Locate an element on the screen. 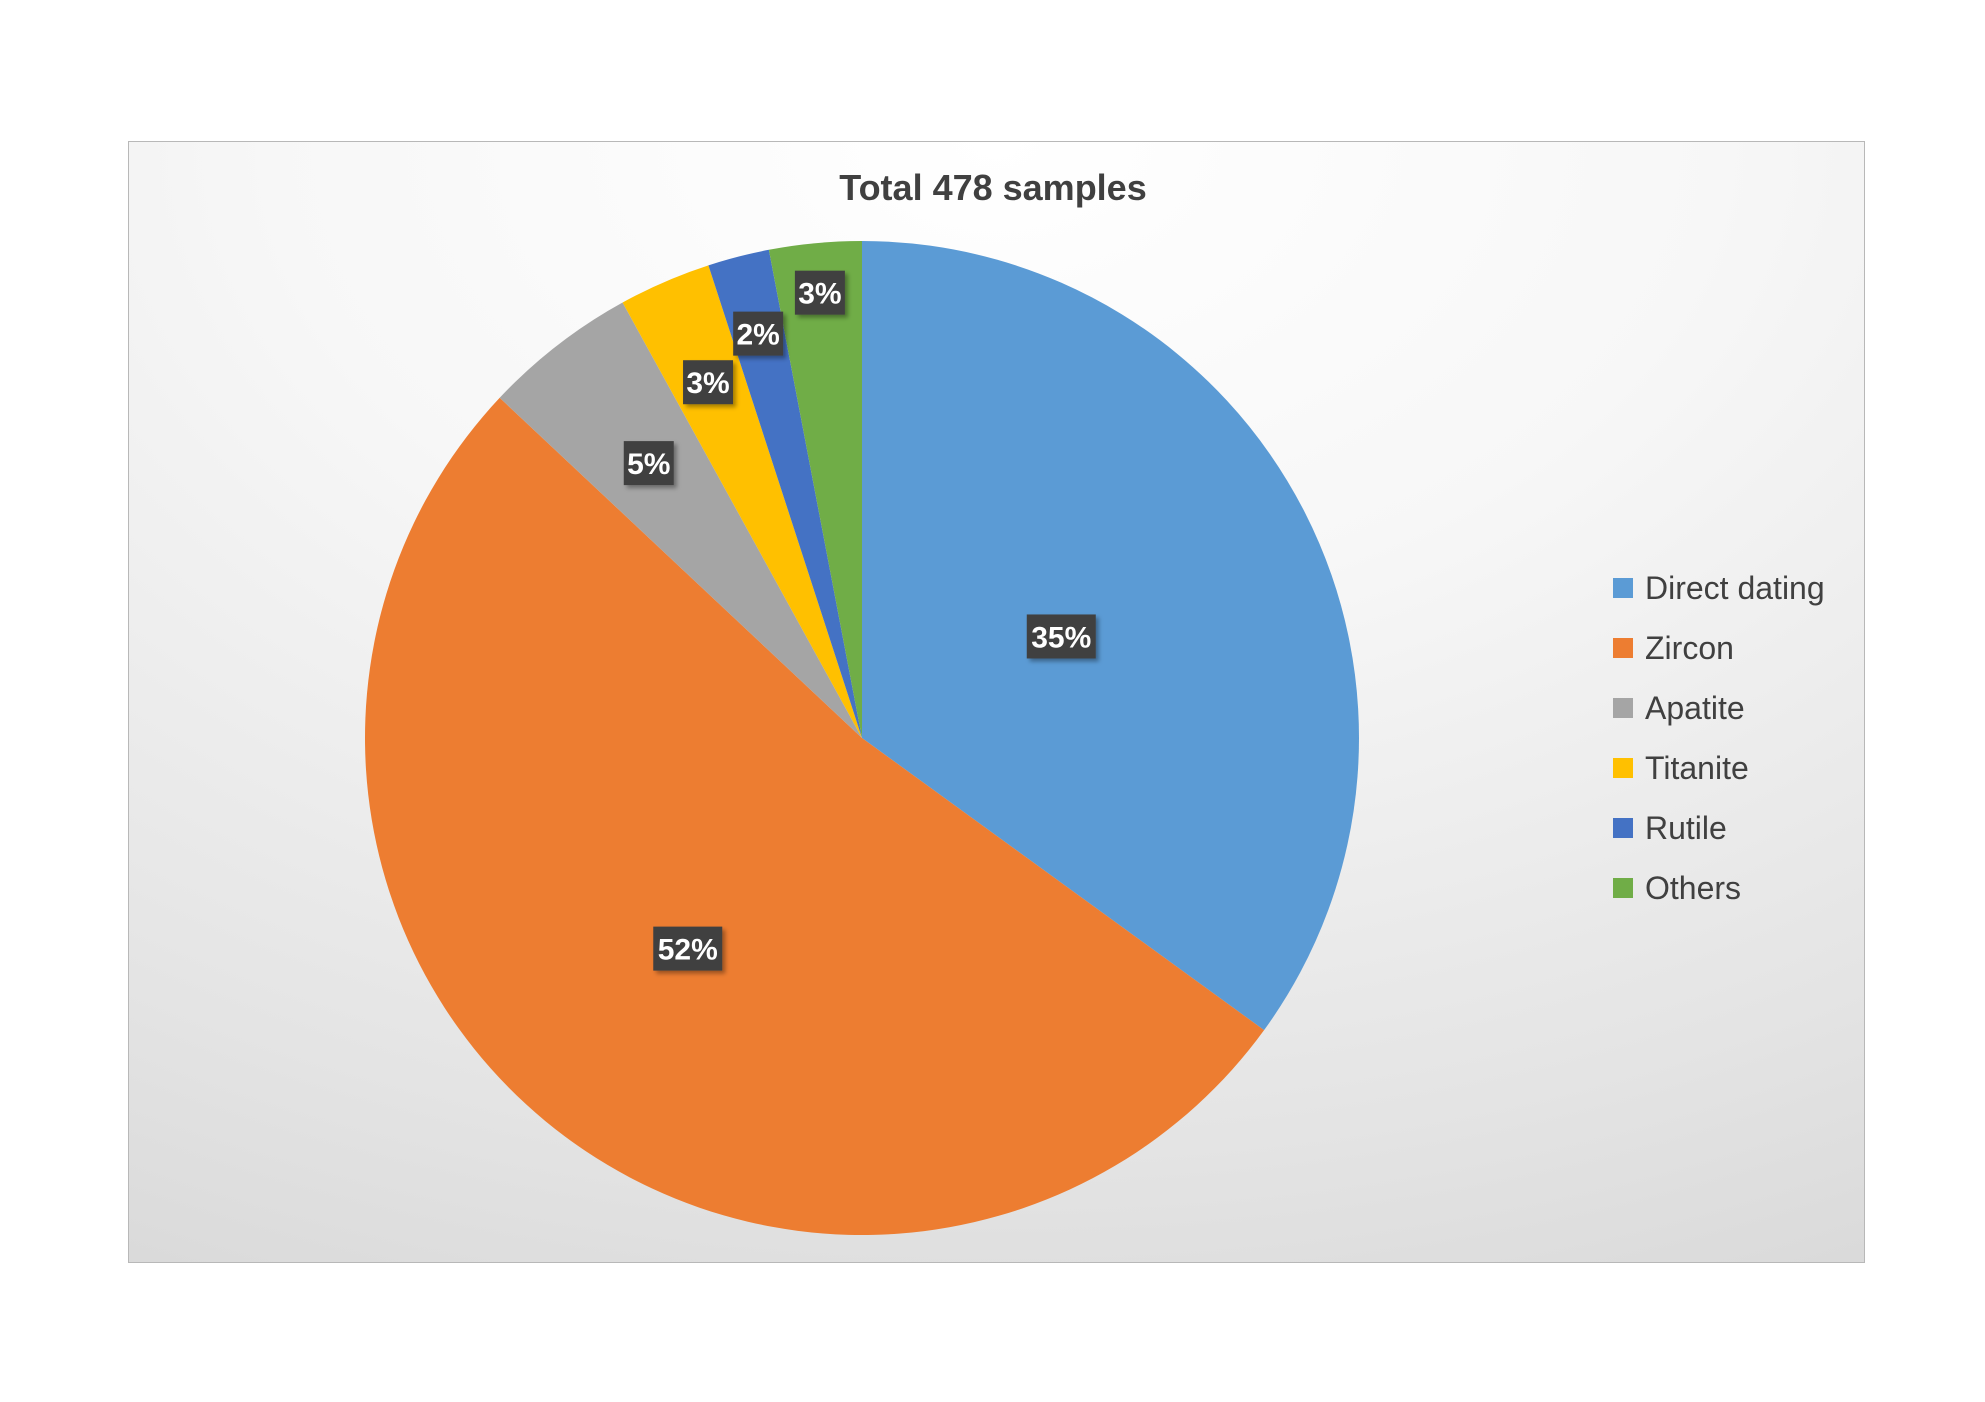 This screenshot has width=1985, height=1402. data-labels: 35%52%5%3%2%3% is located at coordinates (859, 620).